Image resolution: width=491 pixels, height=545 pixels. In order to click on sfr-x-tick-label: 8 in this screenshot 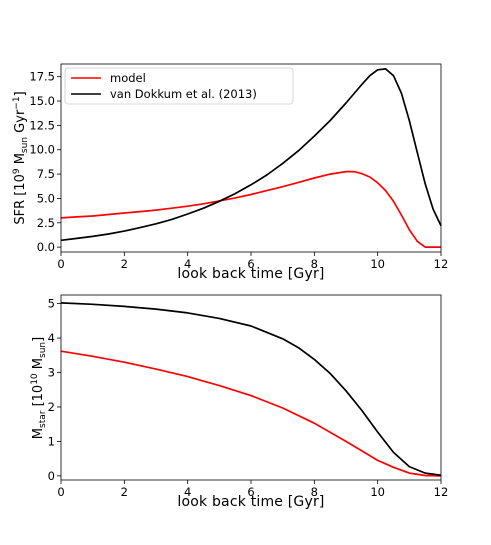, I will do `click(314, 264)`.